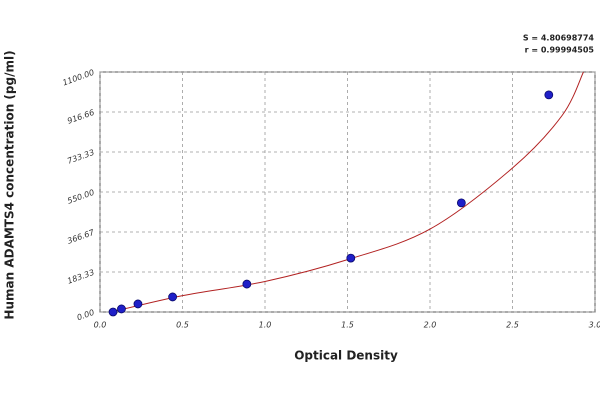 The width and height of the screenshot is (600, 400). I want to click on x-tick-label: 3.0, so click(594, 325).